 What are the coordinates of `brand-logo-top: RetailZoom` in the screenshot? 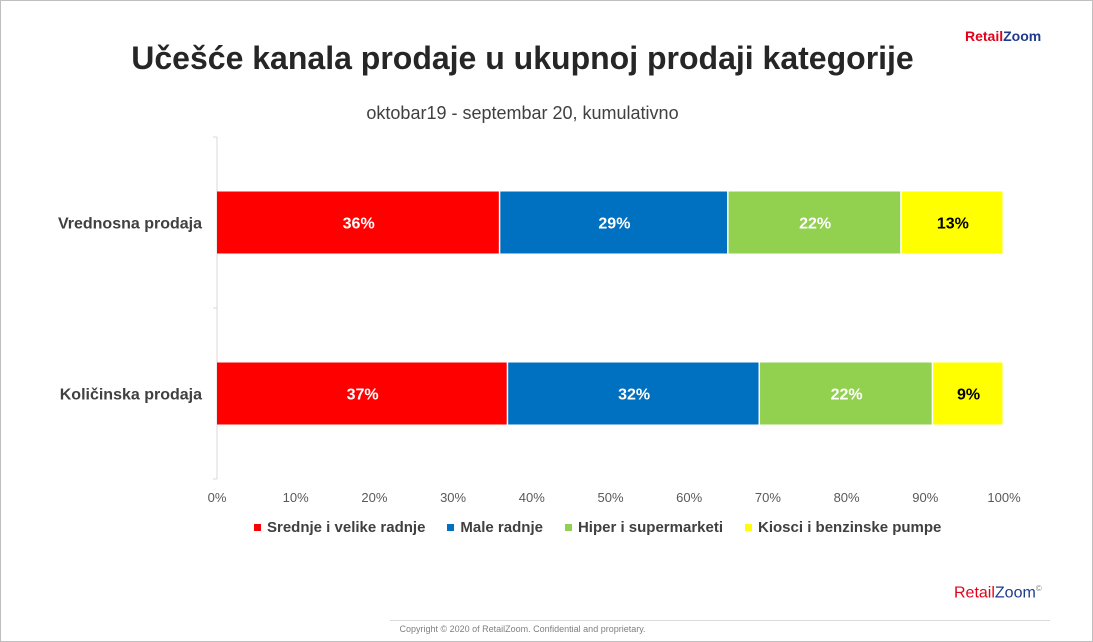 It's located at (1003, 36).